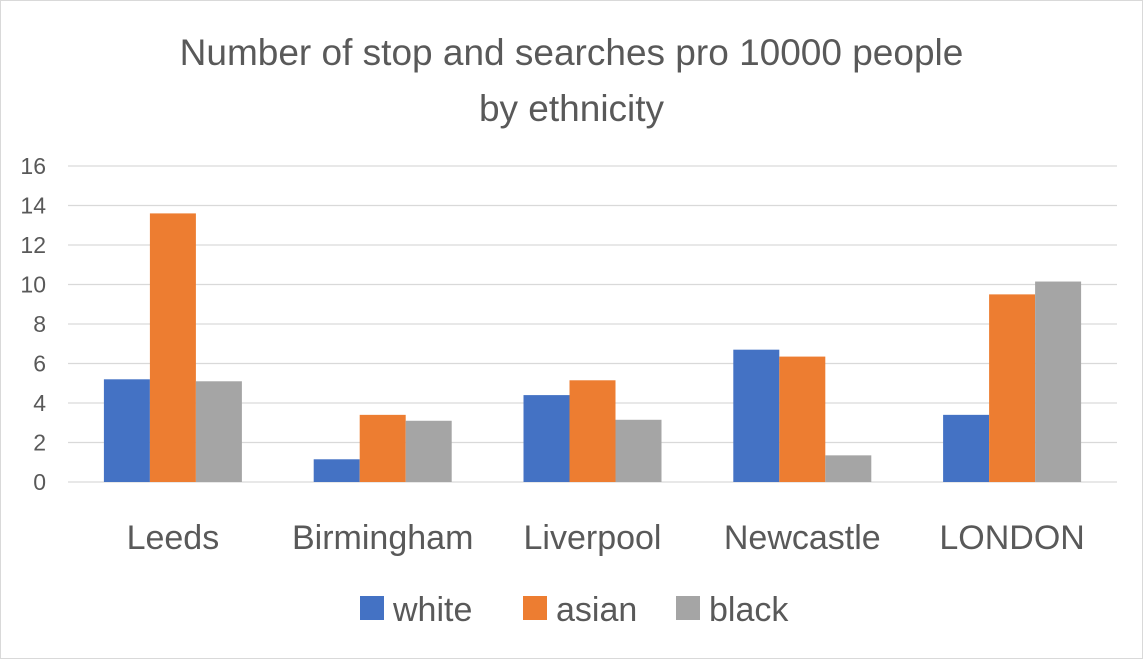  I want to click on x-tick-label: Newcastle, so click(802, 538).